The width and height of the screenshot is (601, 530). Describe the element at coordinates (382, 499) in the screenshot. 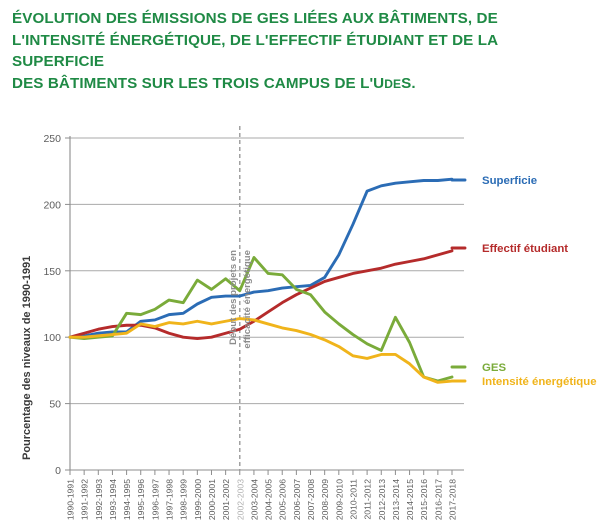

I see `x-tick-label: 2012-2013` at that location.